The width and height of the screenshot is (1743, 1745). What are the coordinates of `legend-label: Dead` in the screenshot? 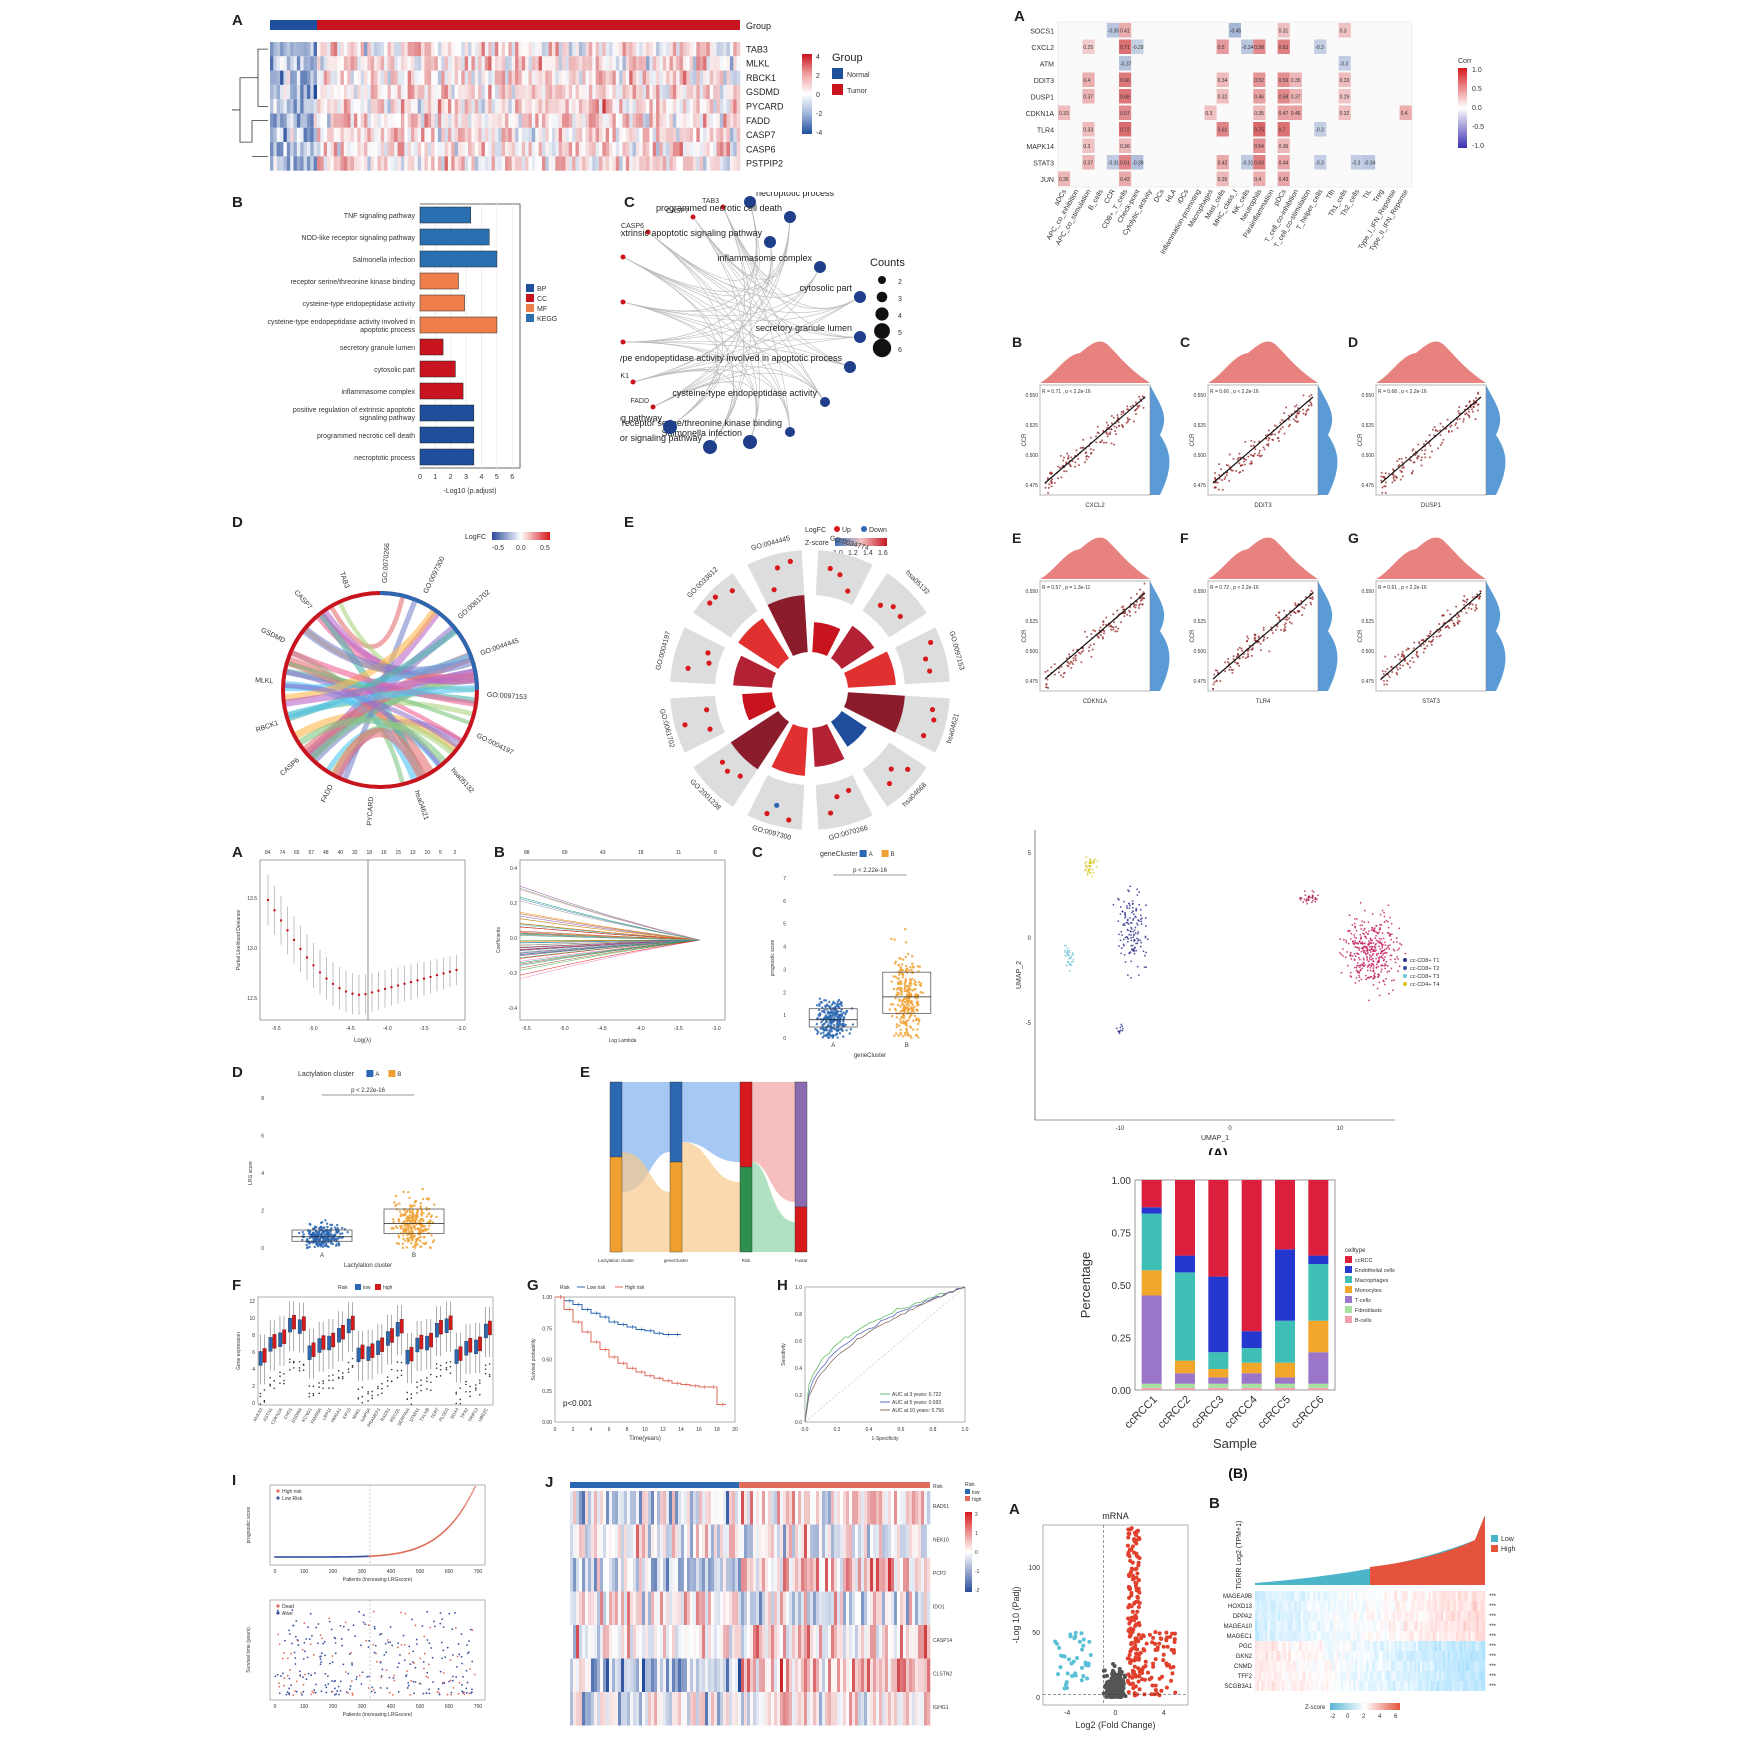 It's located at (288, 1607).